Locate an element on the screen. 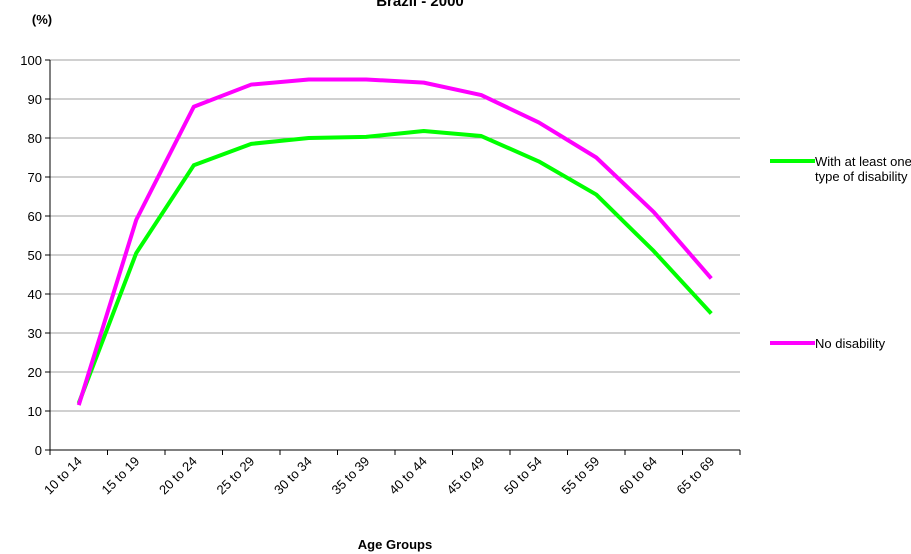 Image resolution: width=911 pixels, height=554 pixels. x-axis-label: Age Groups is located at coordinates (395, 544).